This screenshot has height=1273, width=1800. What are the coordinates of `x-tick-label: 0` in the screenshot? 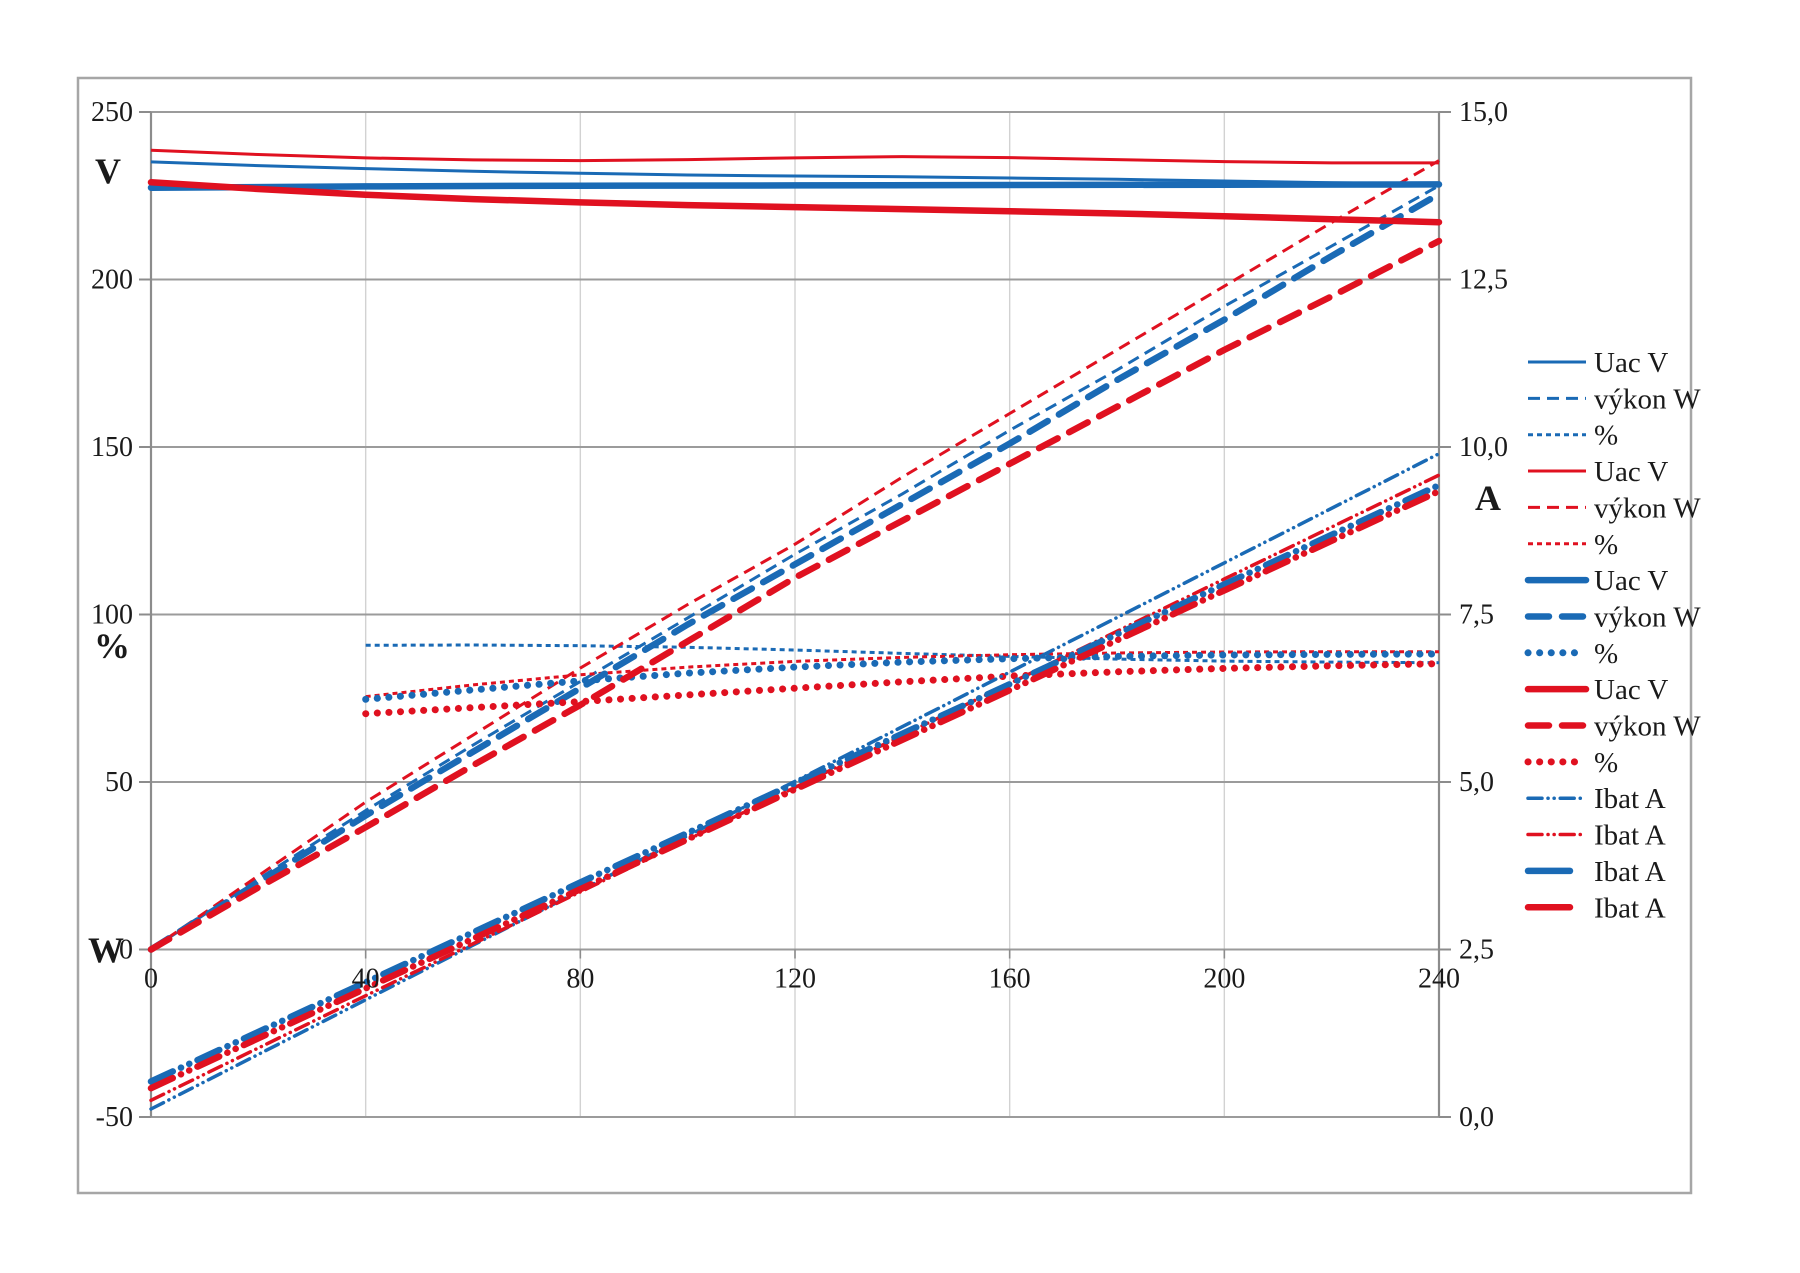 It's located at (151, 979).